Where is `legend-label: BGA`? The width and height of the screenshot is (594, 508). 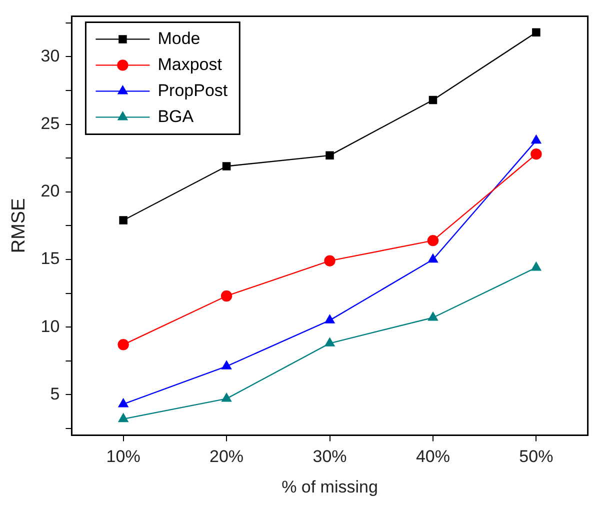
legend-label: BGA is located at coordinates (176, 116).